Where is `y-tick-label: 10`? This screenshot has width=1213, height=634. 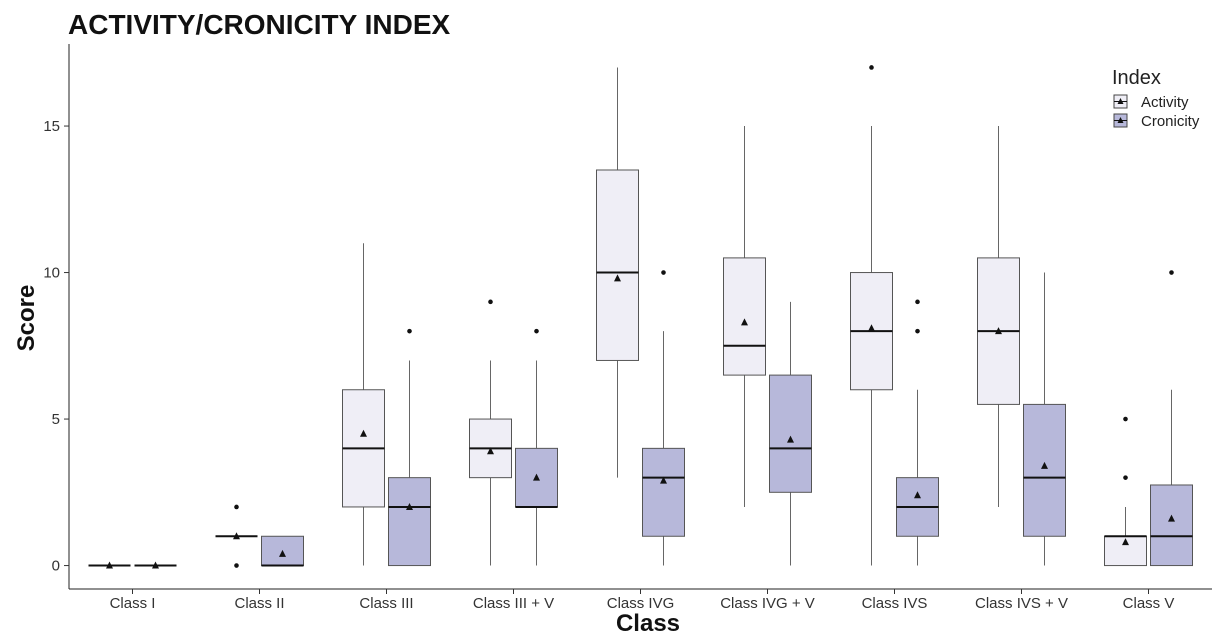 y-tick-label: 10 is located at coordinates (51, 273).